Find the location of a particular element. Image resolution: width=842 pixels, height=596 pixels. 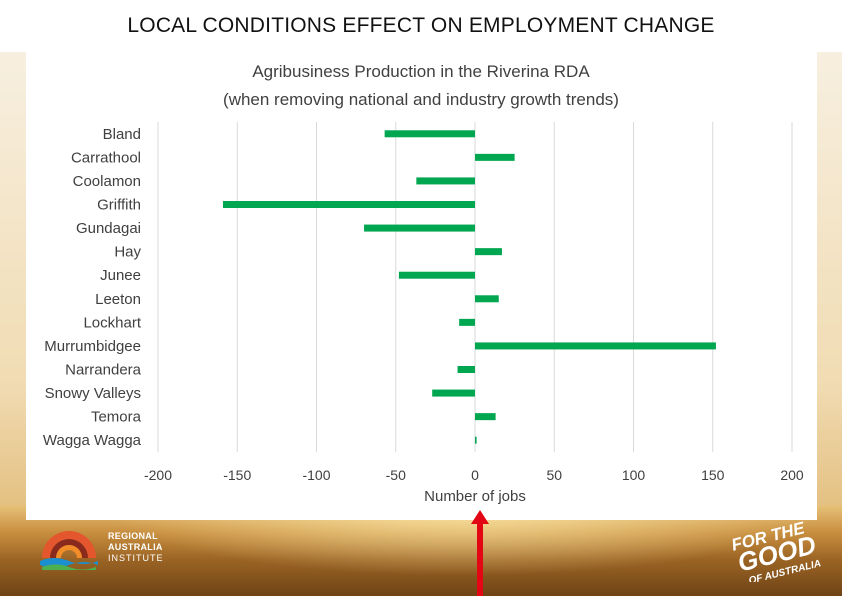

rai-wordmark: REGIONAL AUSTRALIA INSTITUTE is located at coordinates (136, 547).